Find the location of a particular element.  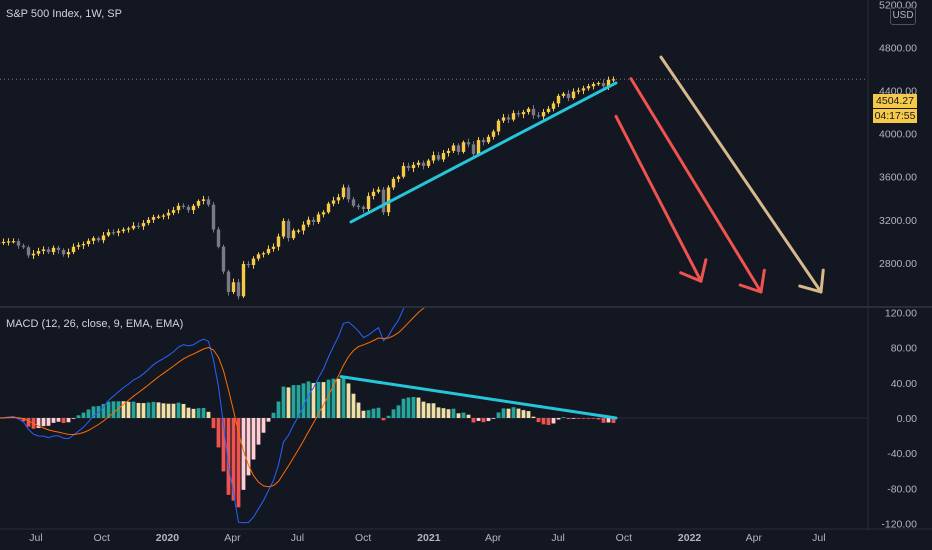

macd-tick-label: 0.00 is located at coordinates (907, 419).